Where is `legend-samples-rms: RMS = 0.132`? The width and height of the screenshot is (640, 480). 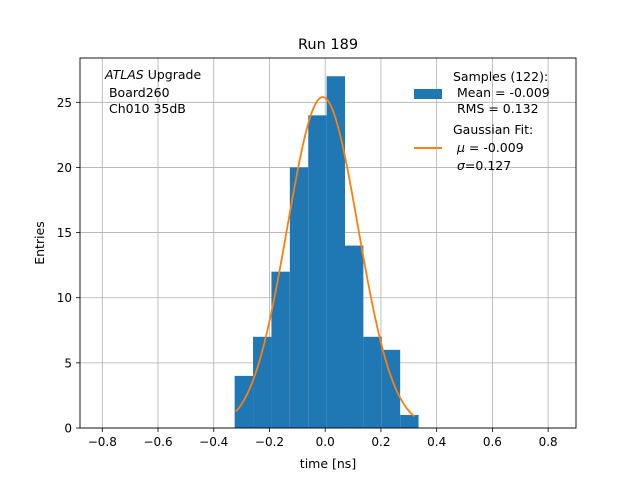 legend-samples-rms: RMS = 0.132 is located at coordinates (496, 108).